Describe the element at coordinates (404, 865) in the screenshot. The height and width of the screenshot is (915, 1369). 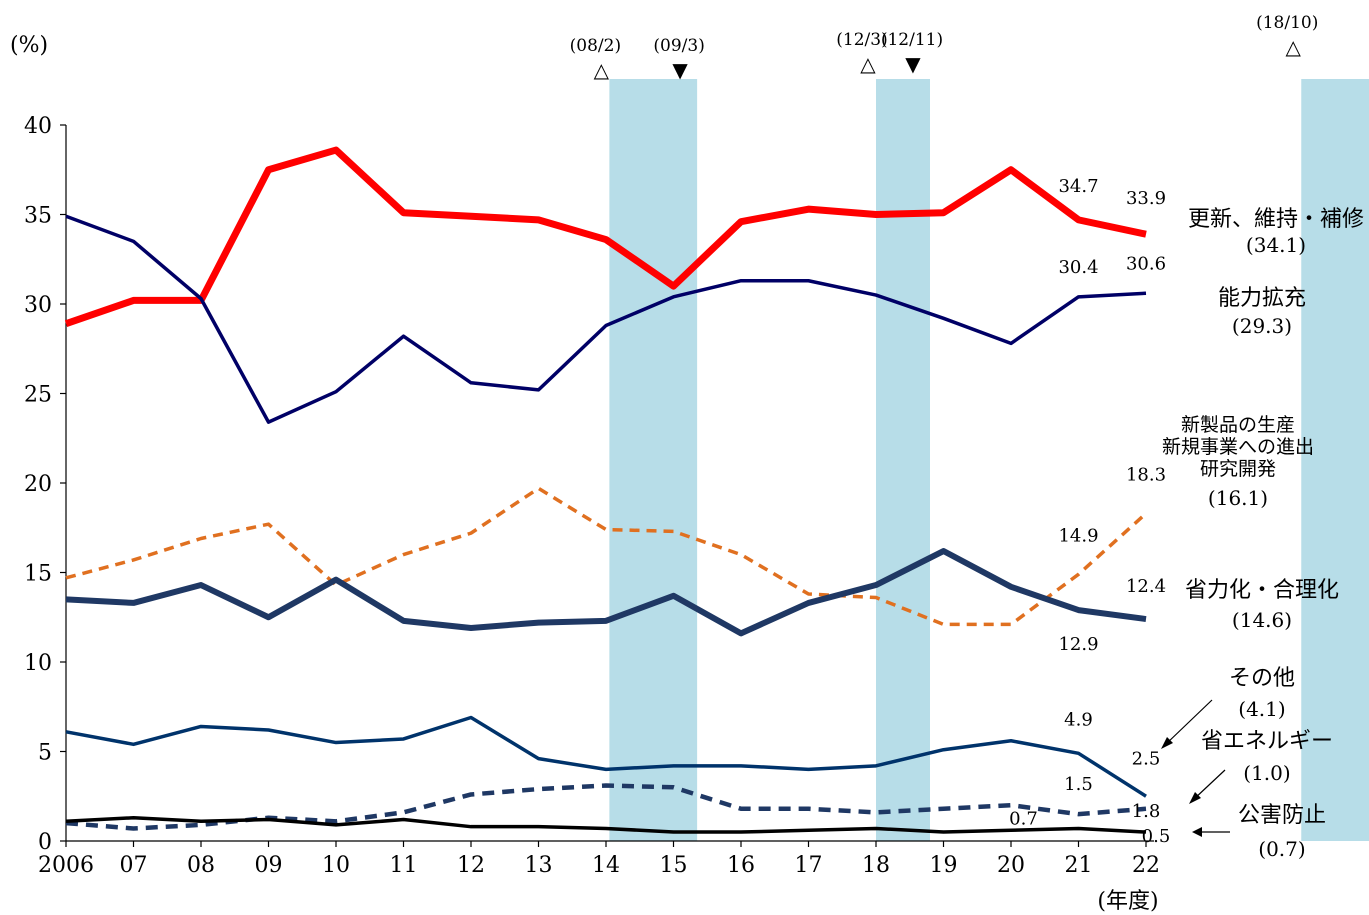
I see `x-tick-label: 11` at that location.